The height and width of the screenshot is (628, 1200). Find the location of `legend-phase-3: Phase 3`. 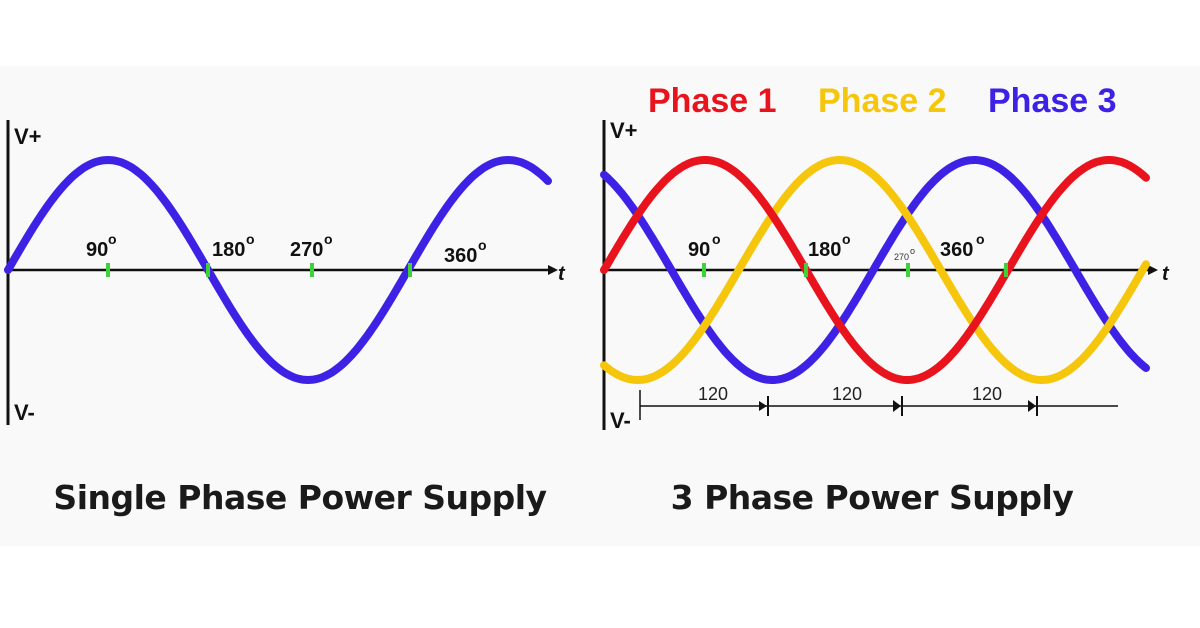

legend-phase-3: Phase 3 is located at coordinates (1052, 101).